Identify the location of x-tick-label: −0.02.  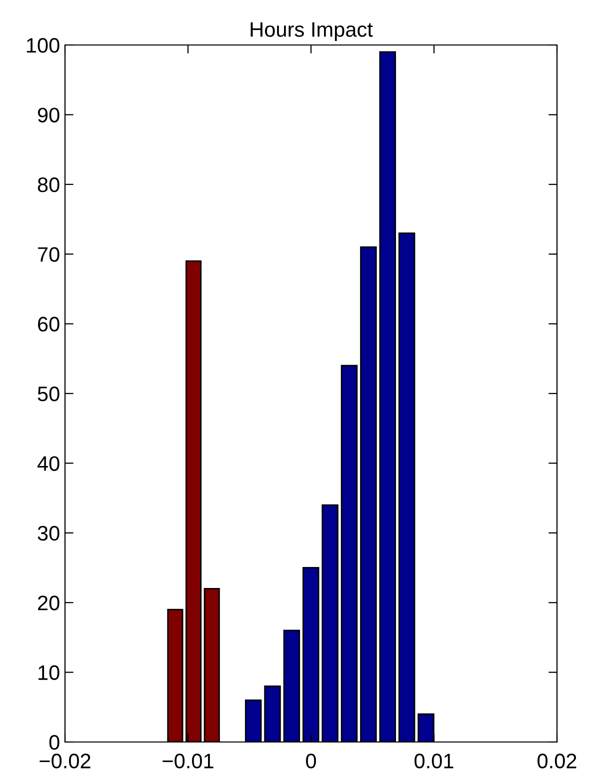
(65, 761).